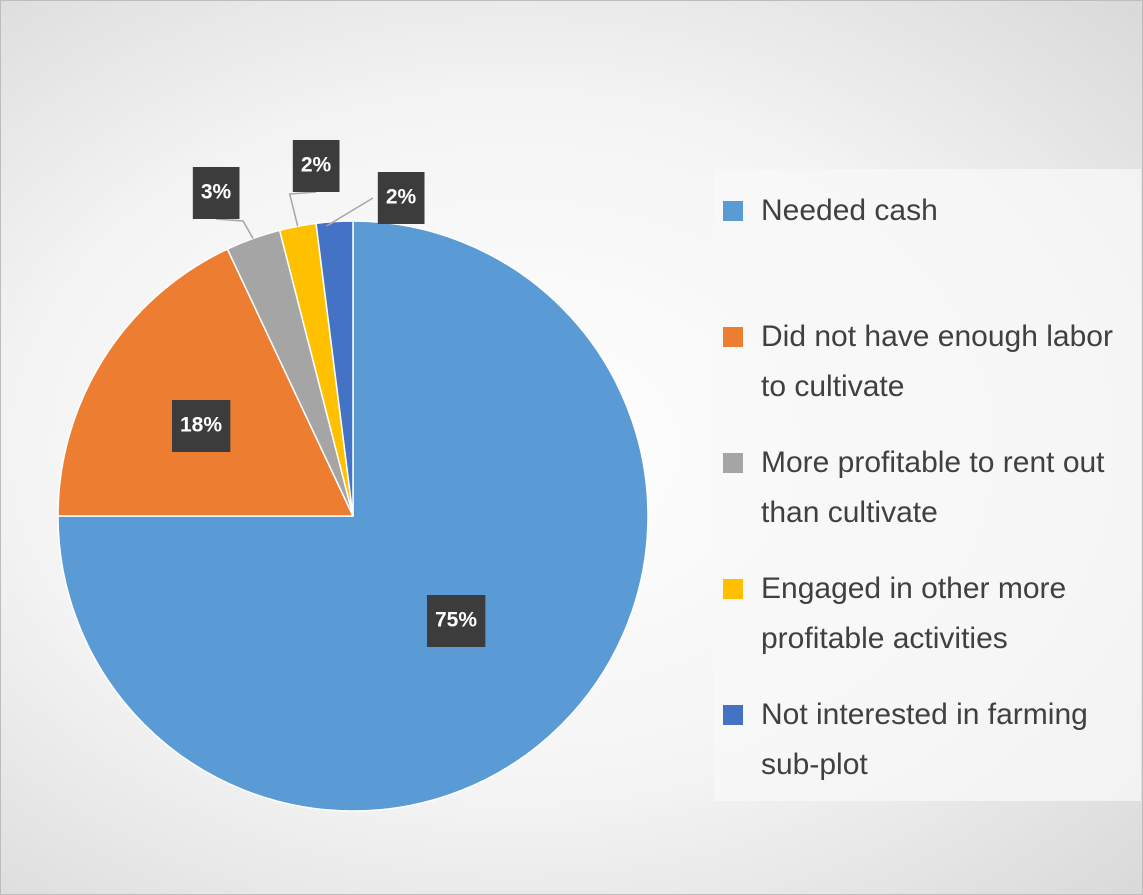  What do you see at coordinates (924, 739) in the screenshot?
I see `legend-label: Not interested in farming sub-plot` at bounding box center [924, 739].